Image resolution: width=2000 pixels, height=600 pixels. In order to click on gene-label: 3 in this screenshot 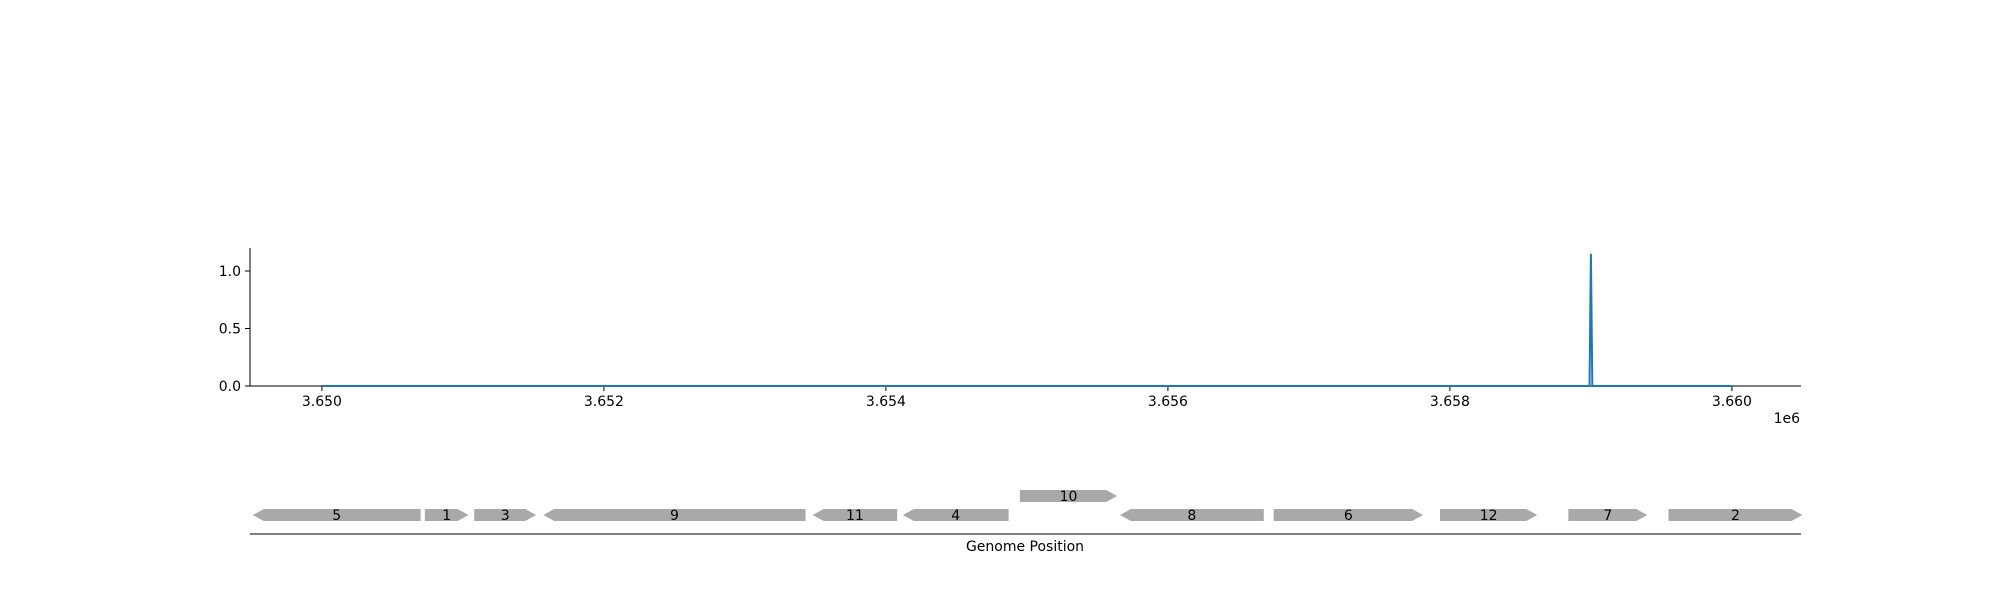, I will do `click(505, 516)`.